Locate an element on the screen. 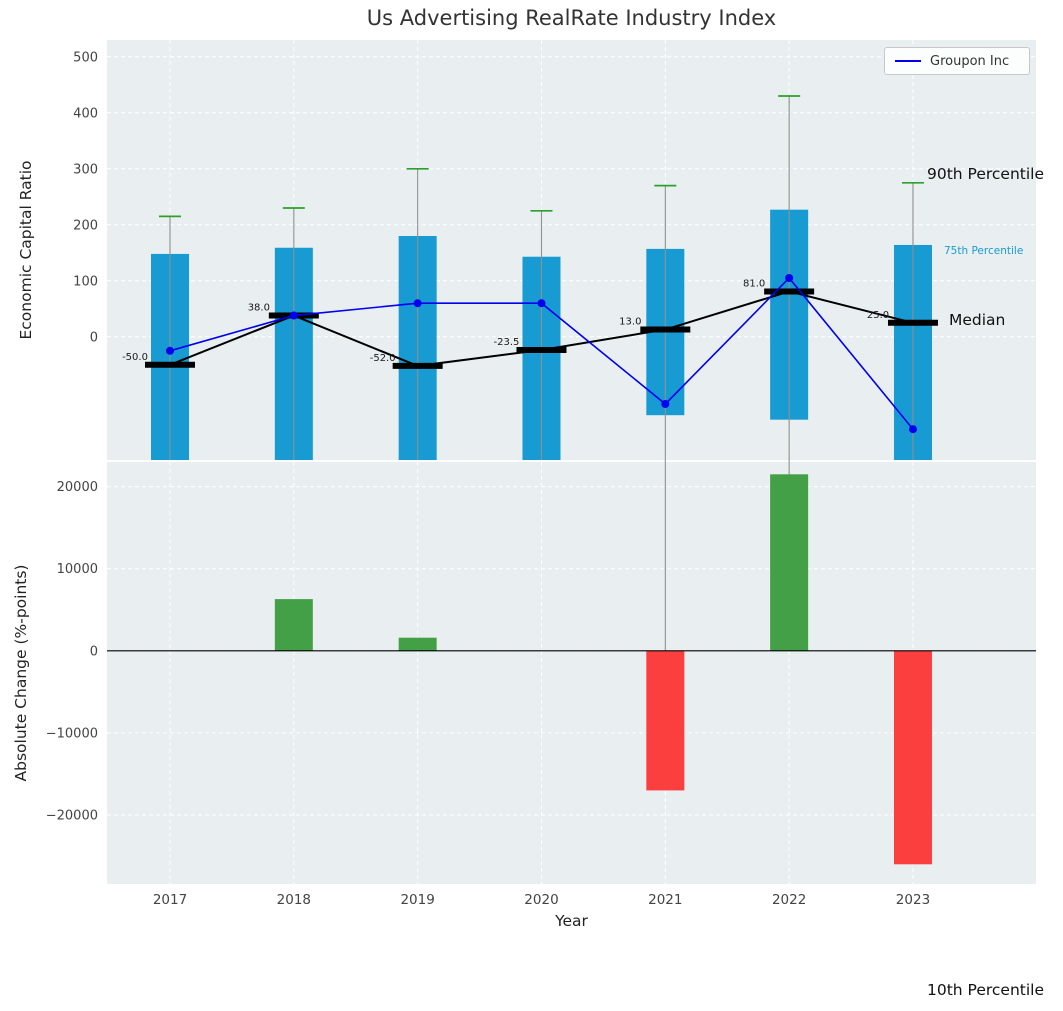 This screenshot has height=1011, width=1063. x-tick-label: 2018 is located at coordinates (294, 900).